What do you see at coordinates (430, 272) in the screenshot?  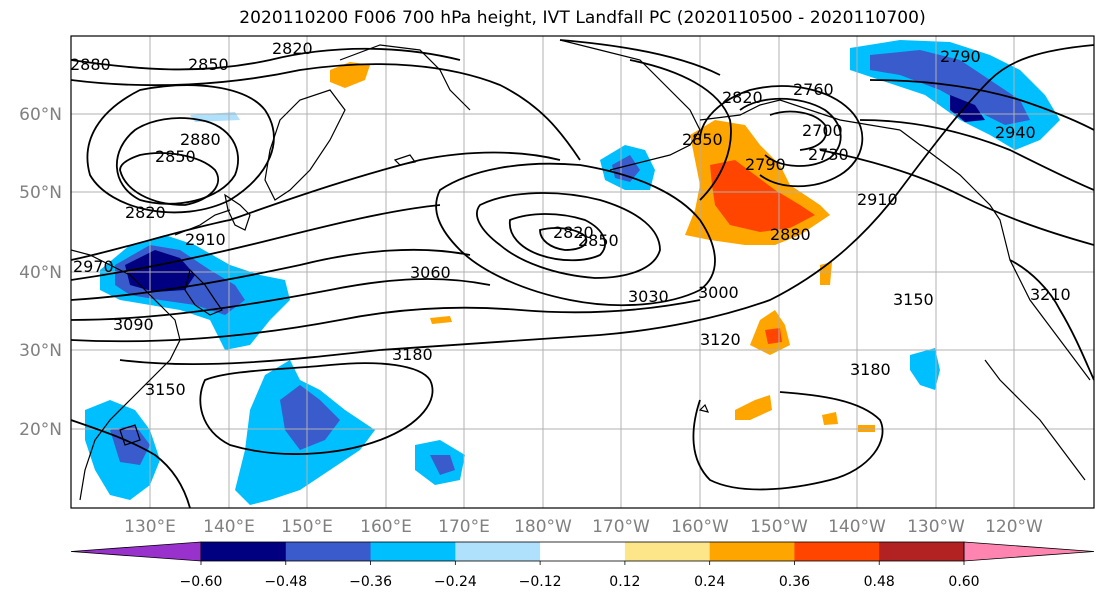 I see `contour-label: 3060` at bounding box center [430, 272].